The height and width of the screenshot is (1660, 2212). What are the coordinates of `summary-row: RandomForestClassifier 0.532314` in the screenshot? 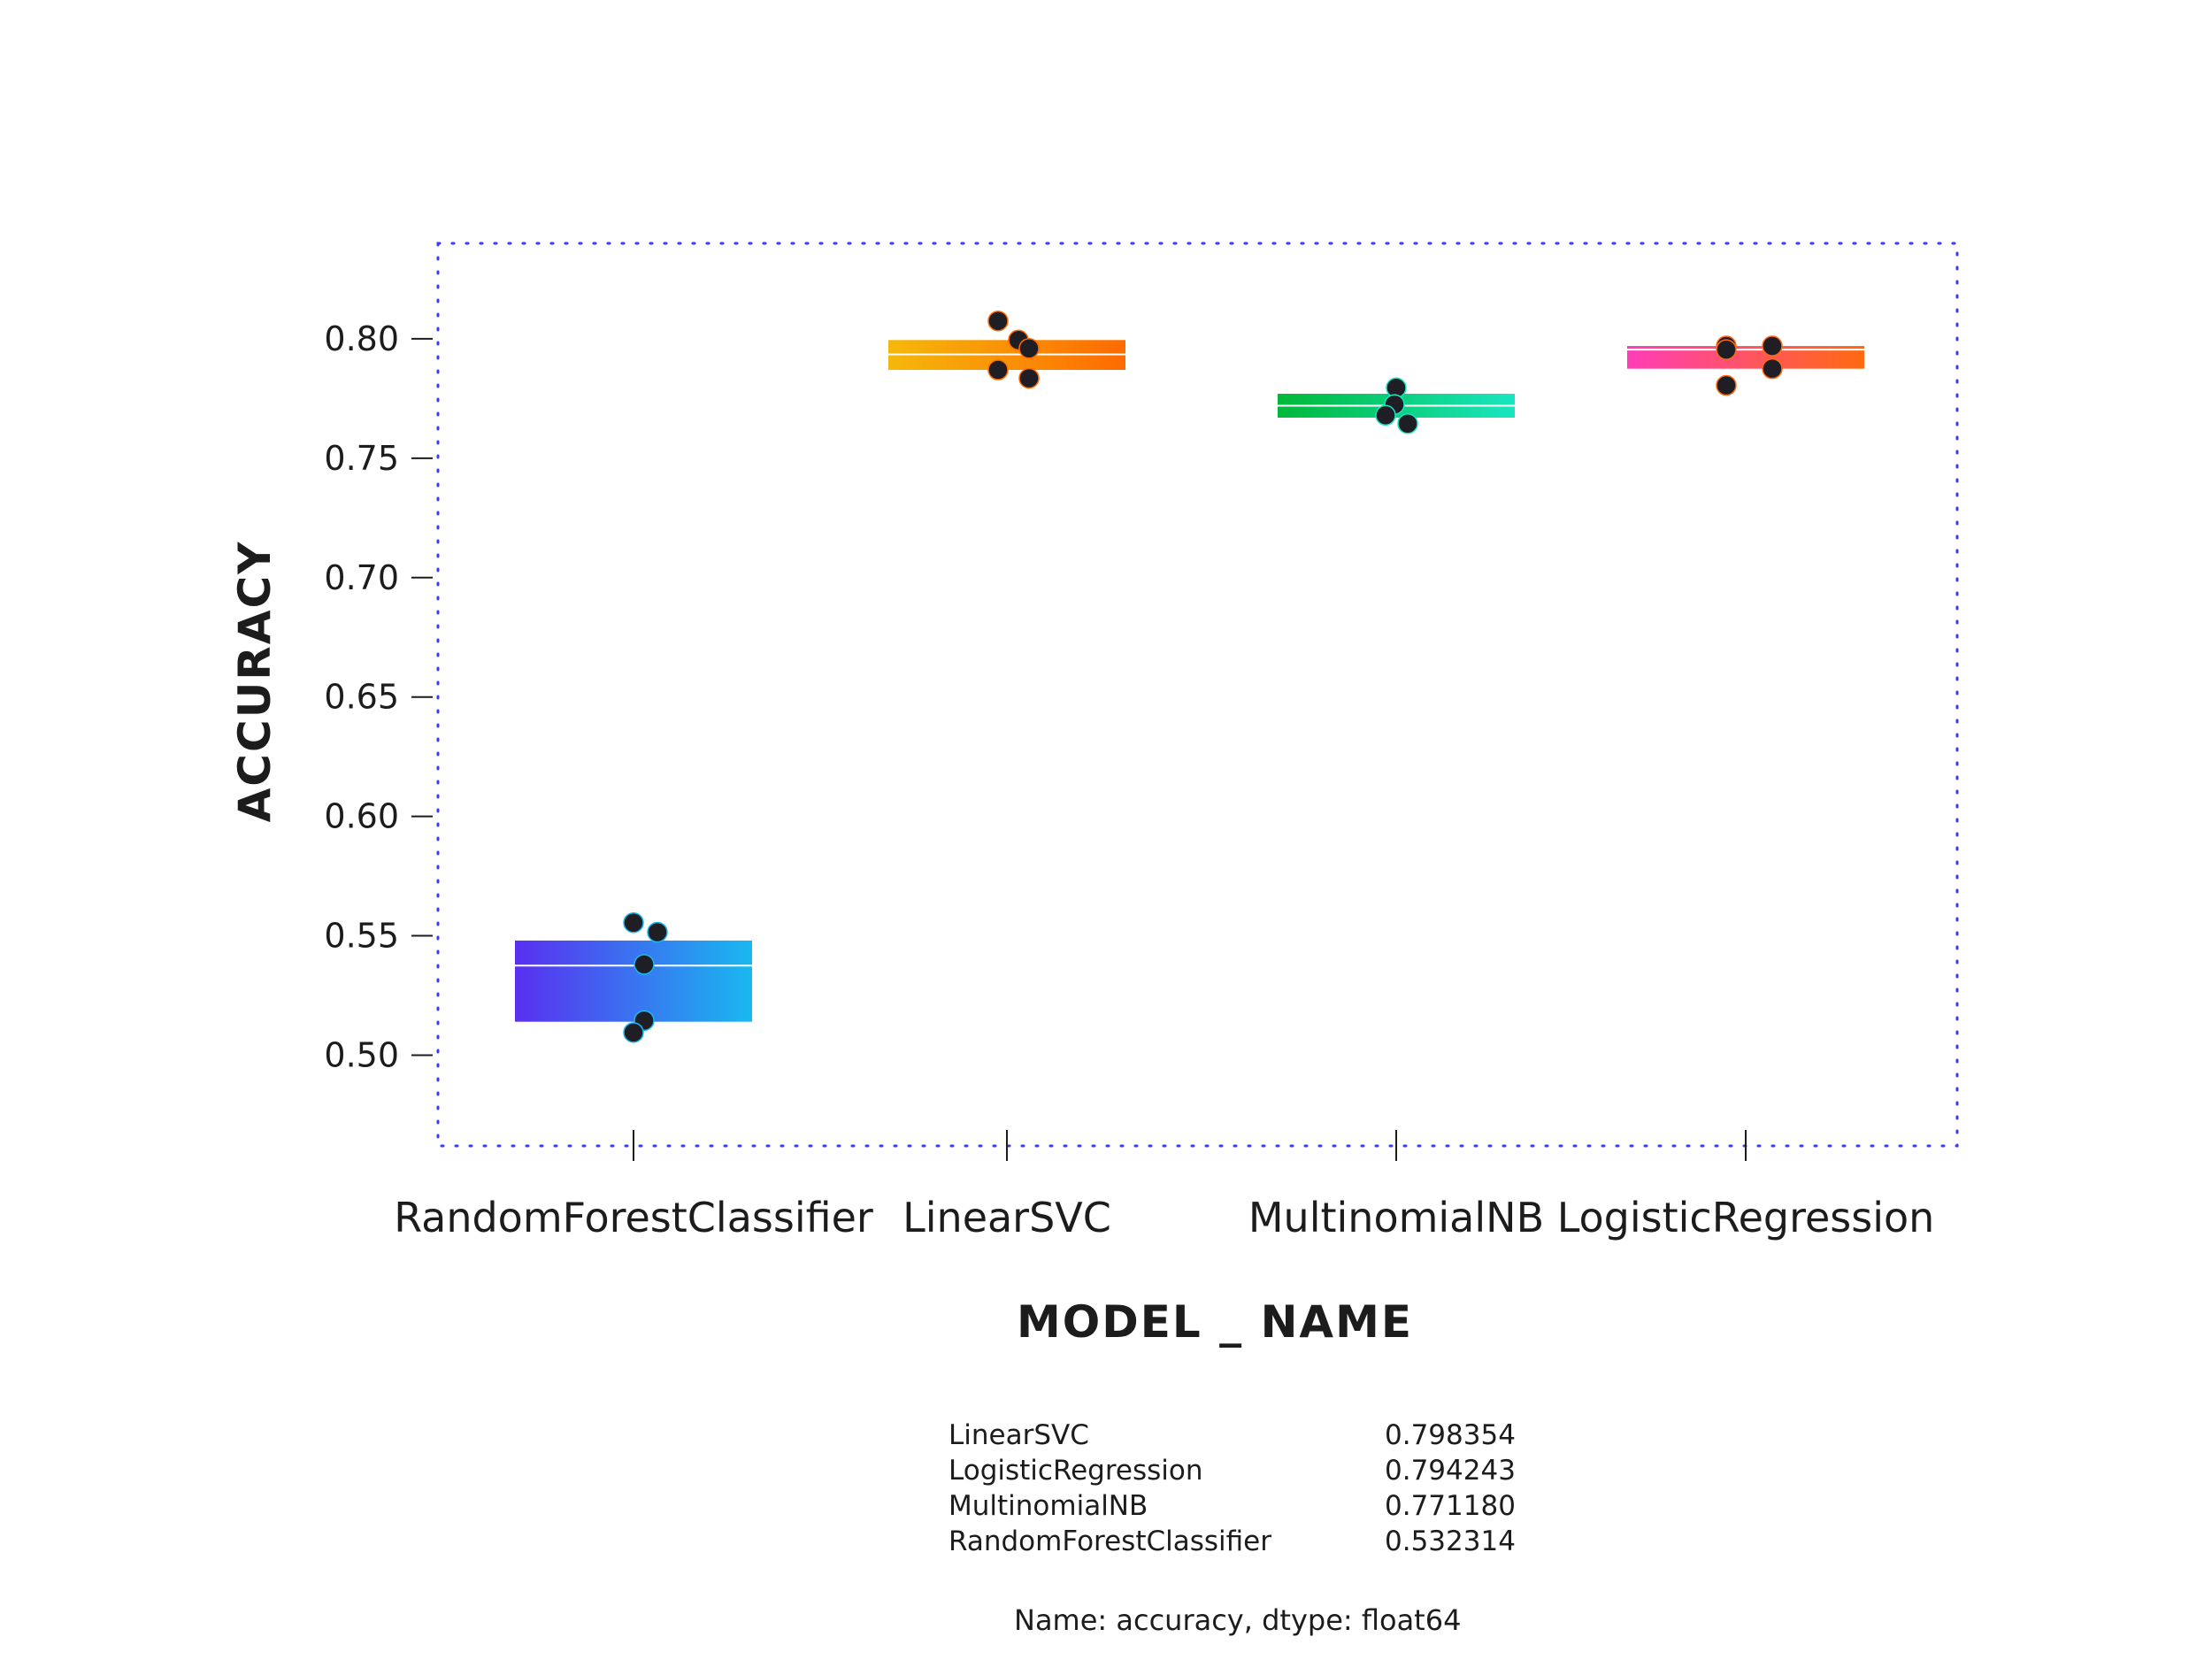 It's located at (1236, 1541).